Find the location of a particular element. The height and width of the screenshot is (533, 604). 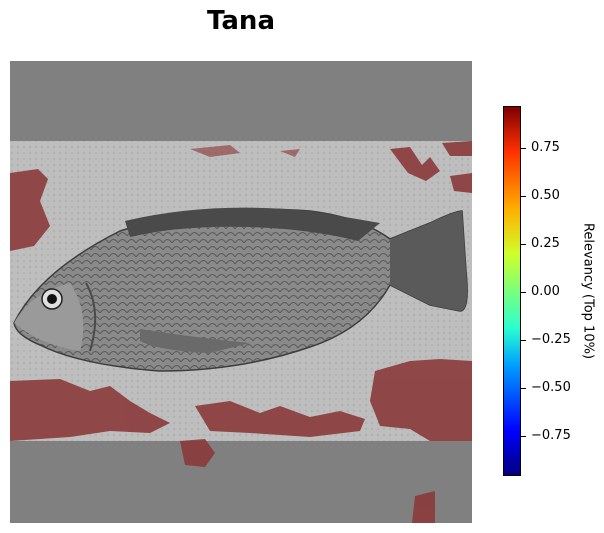

colorbar-tick-label: 0.00 is located at coordinates (545, 291).